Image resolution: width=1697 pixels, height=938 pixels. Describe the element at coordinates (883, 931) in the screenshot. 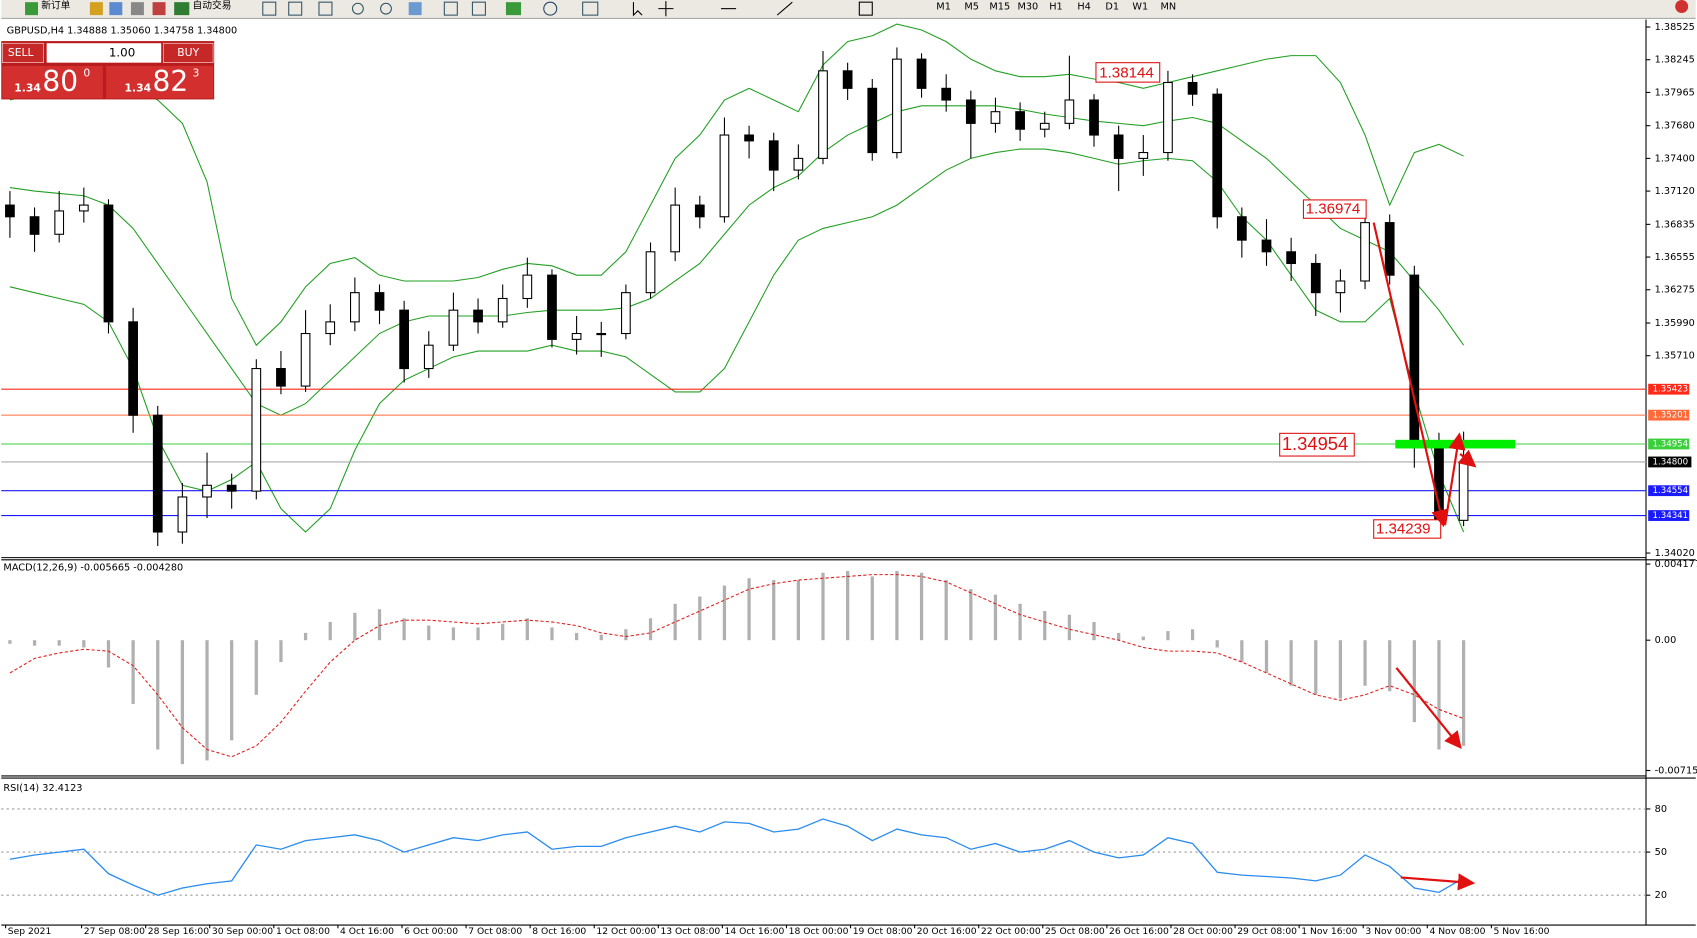

I see `x-tick-label: 19 Oct 08:00` at that location.